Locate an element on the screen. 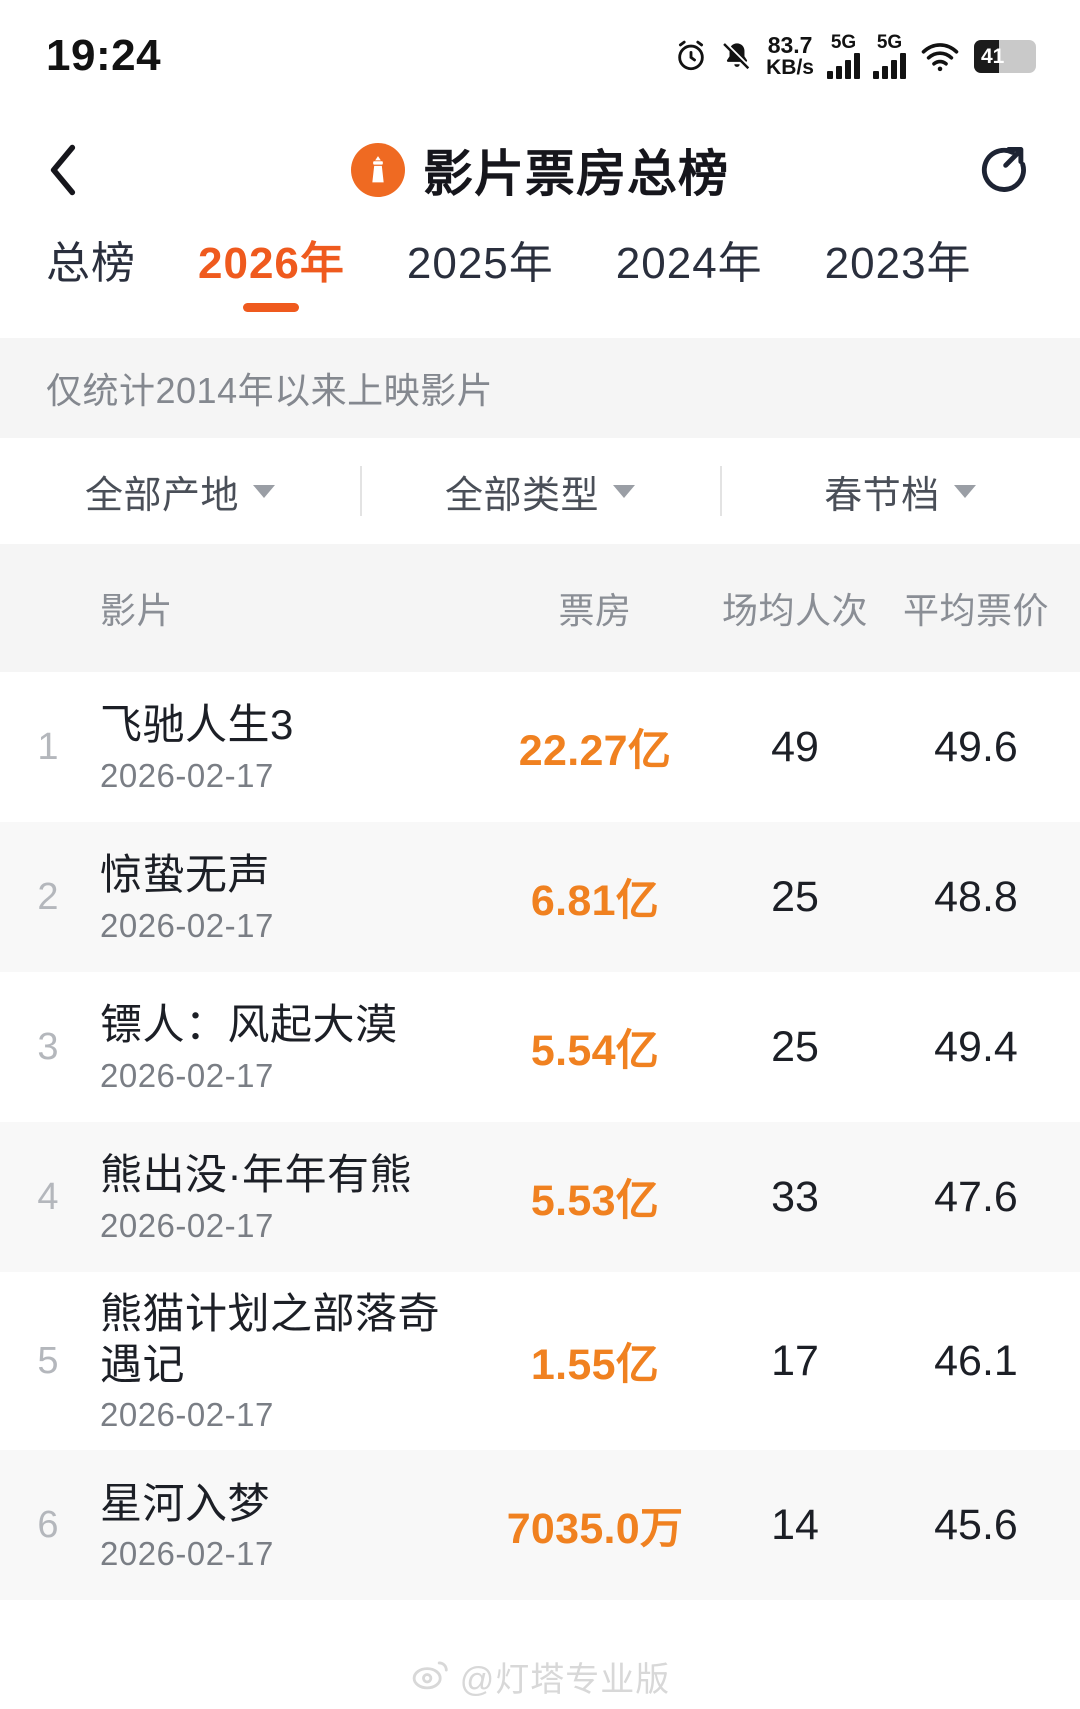 This screenshot has width=1080, height=1709. wifi-icon is located at coordinates (940, 56).